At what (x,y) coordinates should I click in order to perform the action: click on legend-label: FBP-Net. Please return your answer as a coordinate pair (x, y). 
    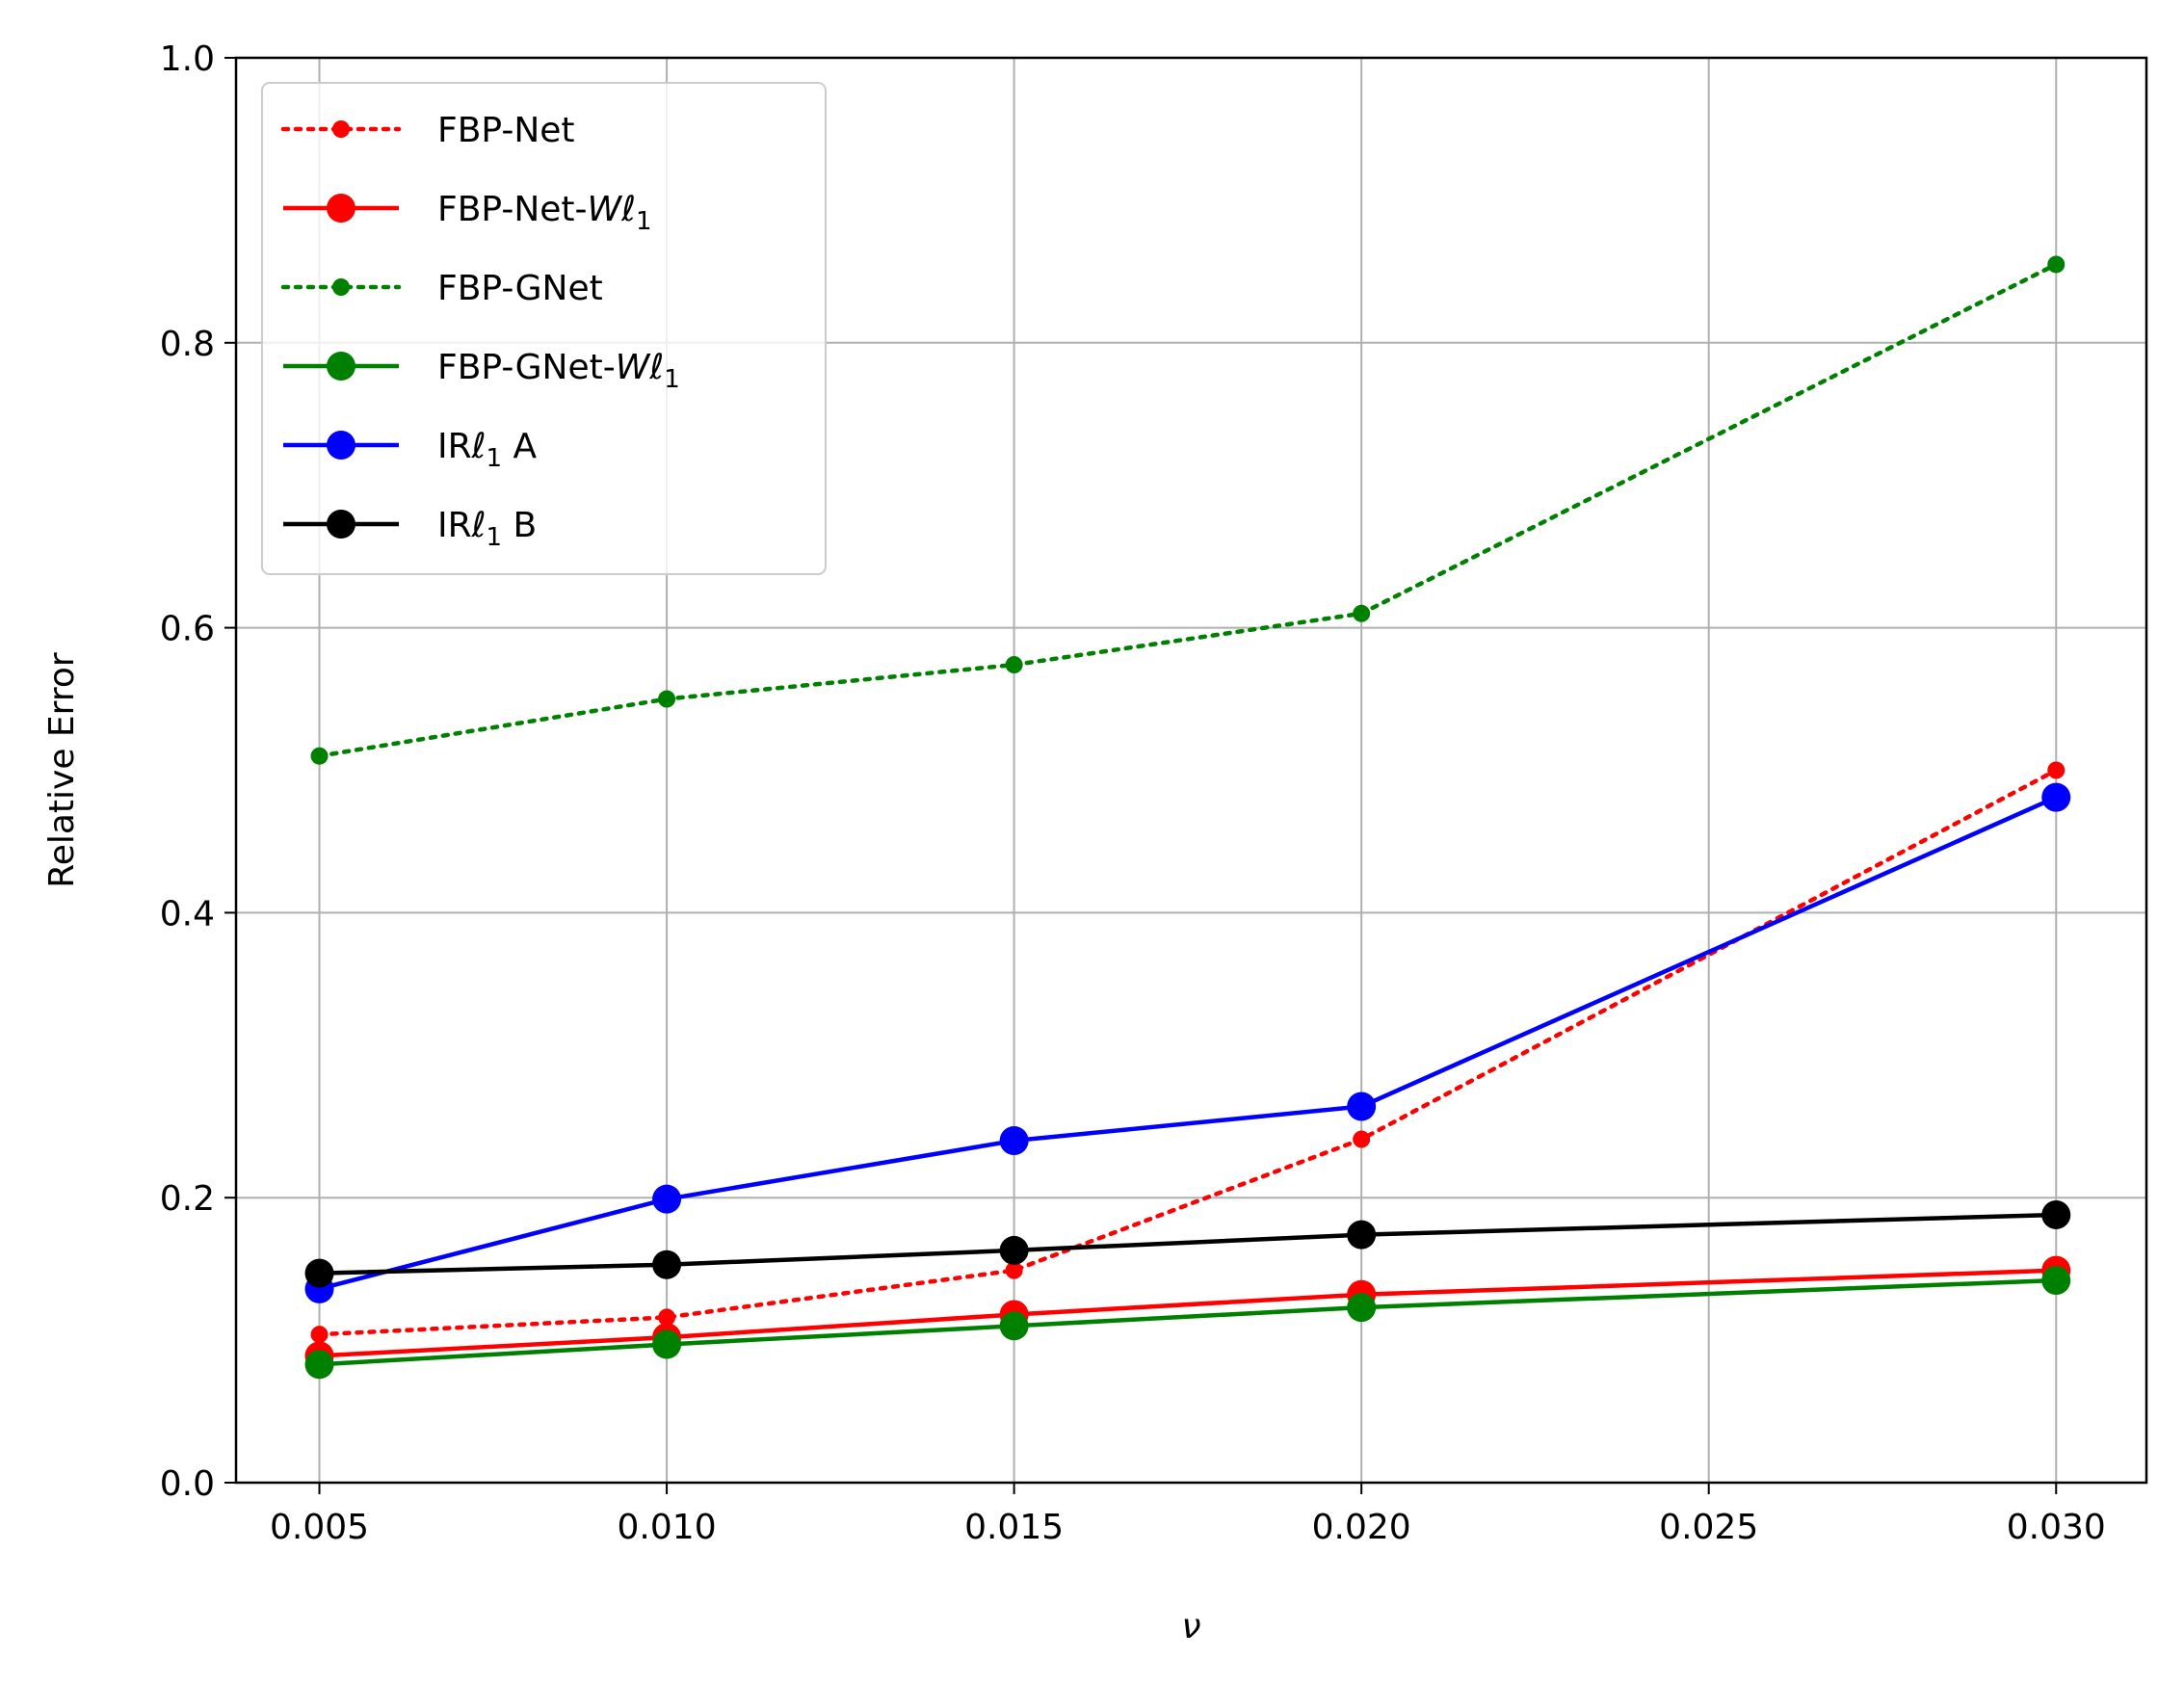
    Looking at the image, I should click on (506, 130).